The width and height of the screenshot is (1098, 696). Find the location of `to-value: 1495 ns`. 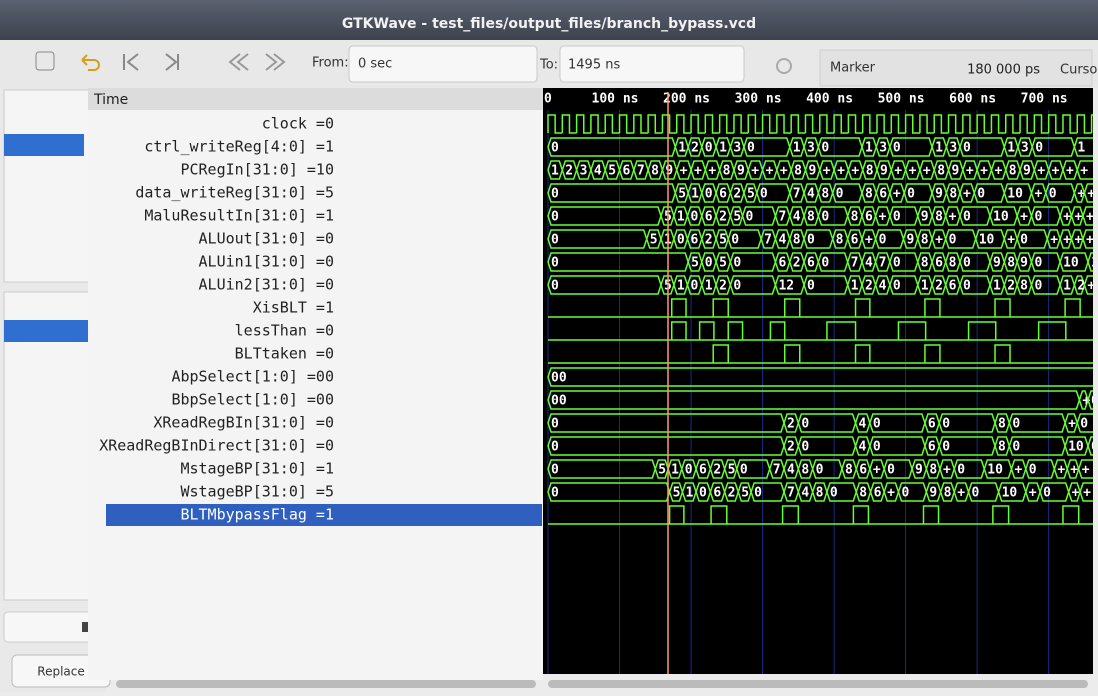

to-value: 1495 ns is located at coordinates (594, 65).